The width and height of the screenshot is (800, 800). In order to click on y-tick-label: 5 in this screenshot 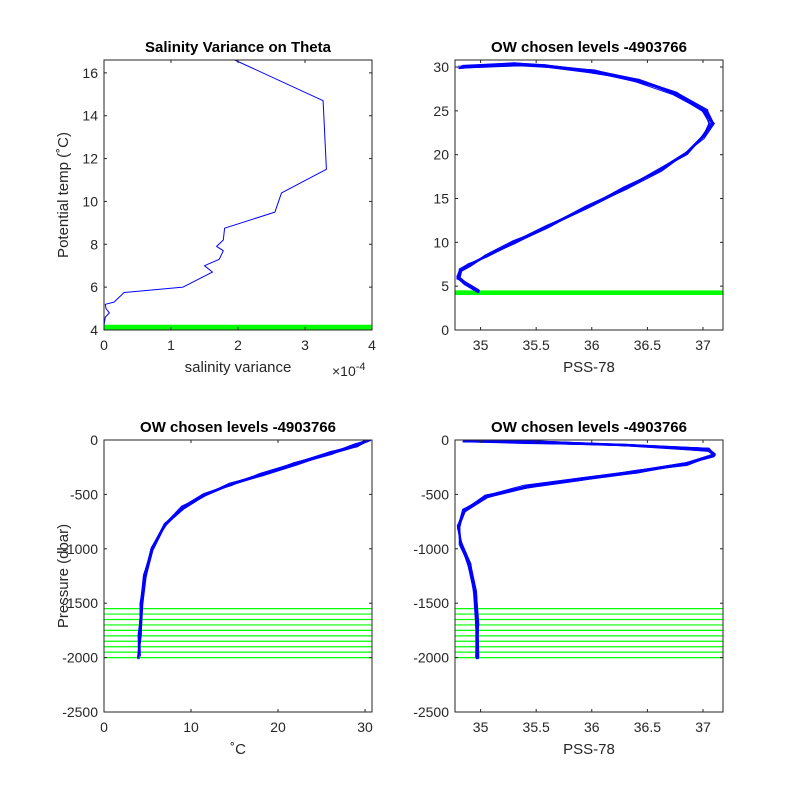, I will do `click(445, 286)`.